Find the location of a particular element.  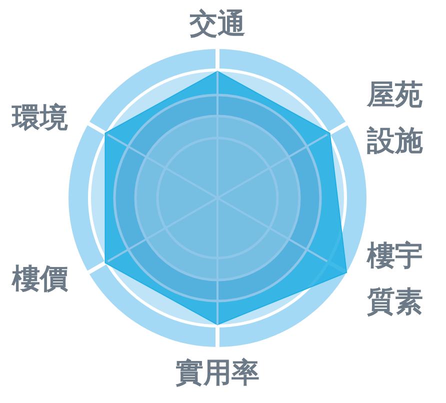

spoke-label: 交通 is located at coordinates (217, 23).